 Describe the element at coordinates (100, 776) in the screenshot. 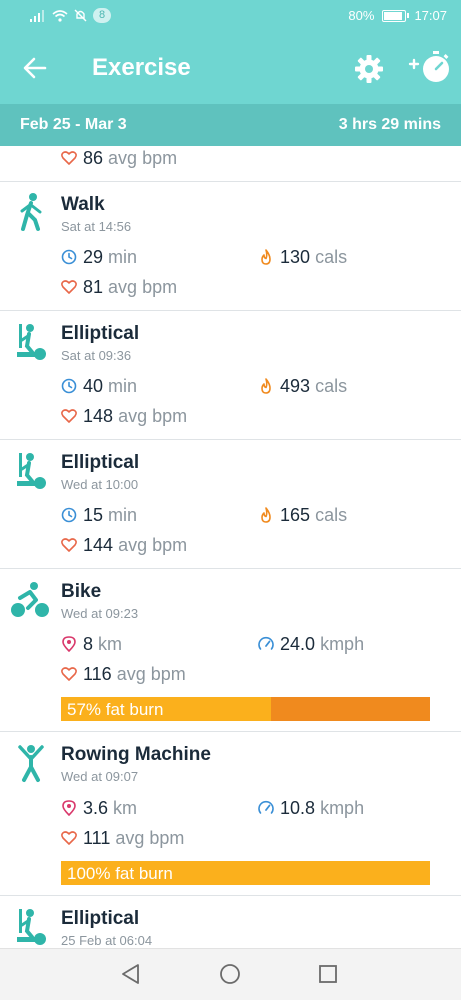

I see `activity-time: Wed at 09:07` at that location.